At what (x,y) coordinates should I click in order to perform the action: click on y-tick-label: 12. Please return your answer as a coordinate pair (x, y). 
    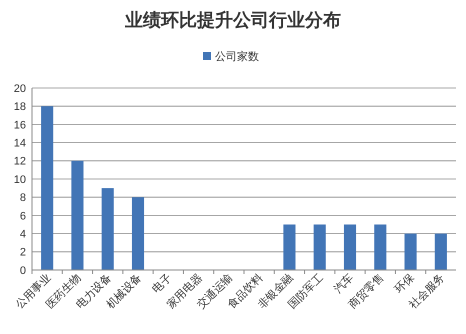
    Looking at the image, I should click on (20, 162).